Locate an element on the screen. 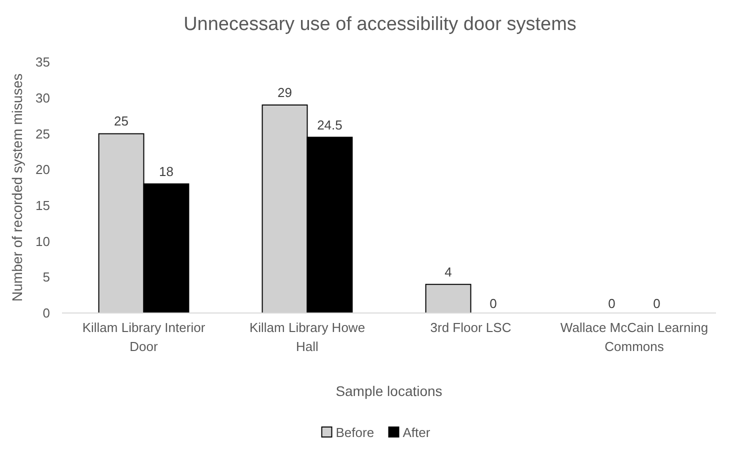 The width and height of the screenshot is (730, 453). y-tick-label: 10 is located at coordinates (43, 241).